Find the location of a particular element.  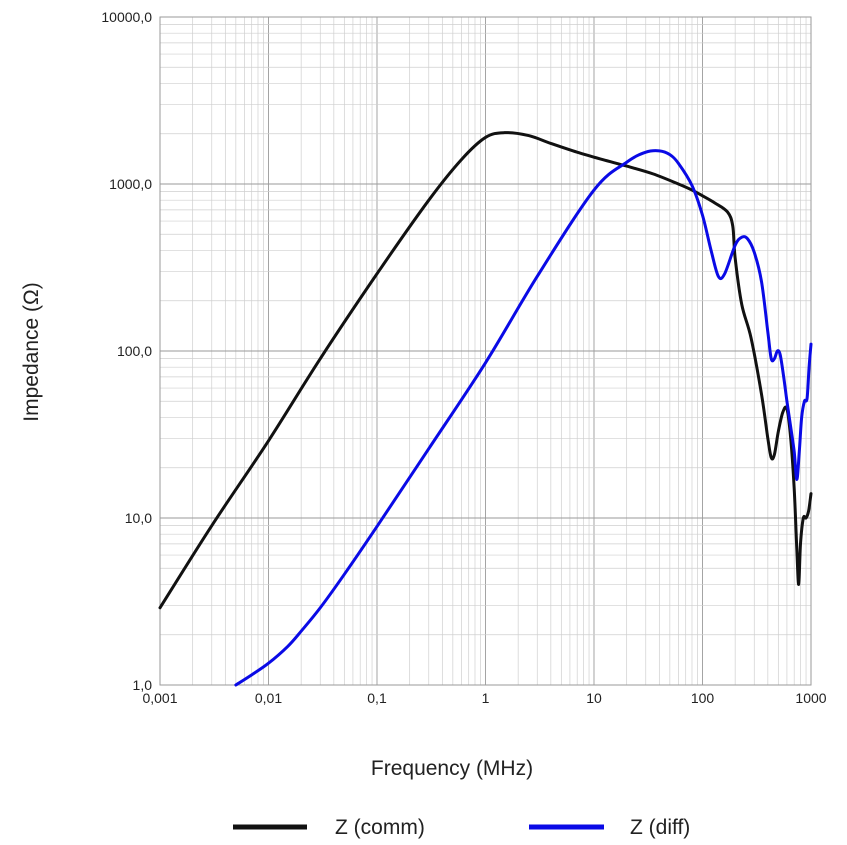

y-tick-label: 1000,0 is located at coordinates (130, 184).